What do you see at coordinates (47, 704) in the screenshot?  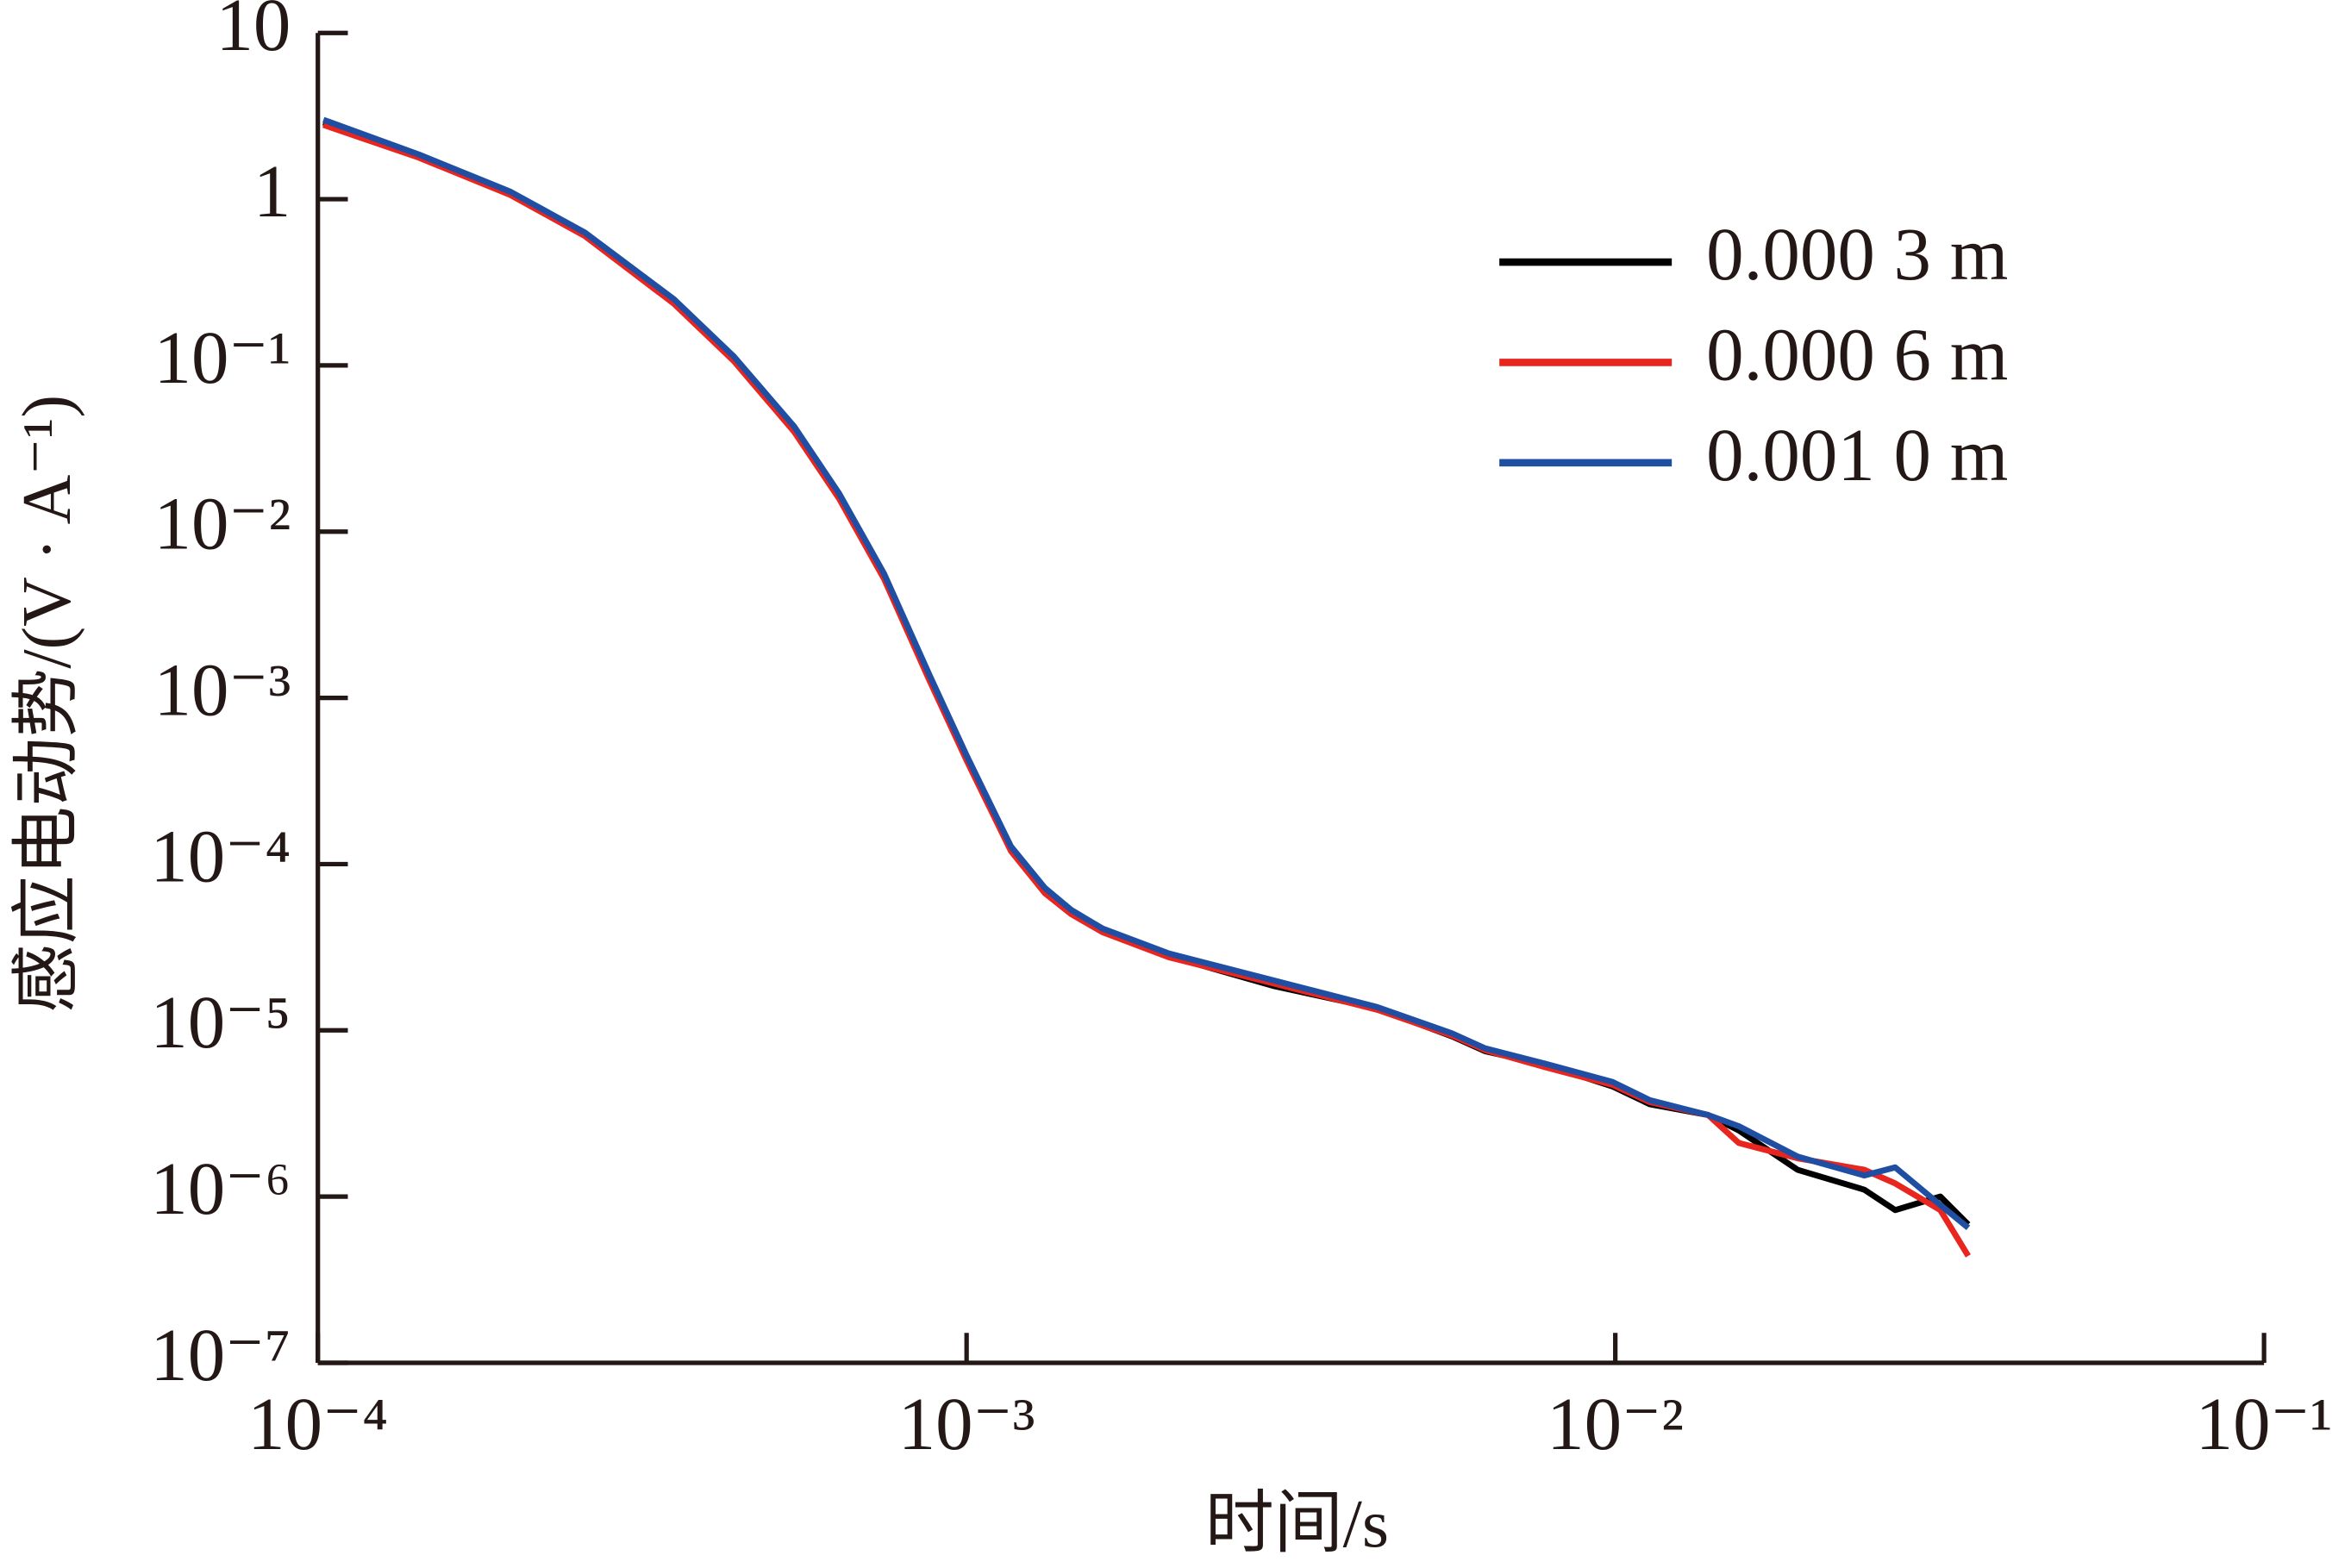 I see `y-axis-label: 感应电动势/(V · A⁻¹)` at bounding box center [47, 704].